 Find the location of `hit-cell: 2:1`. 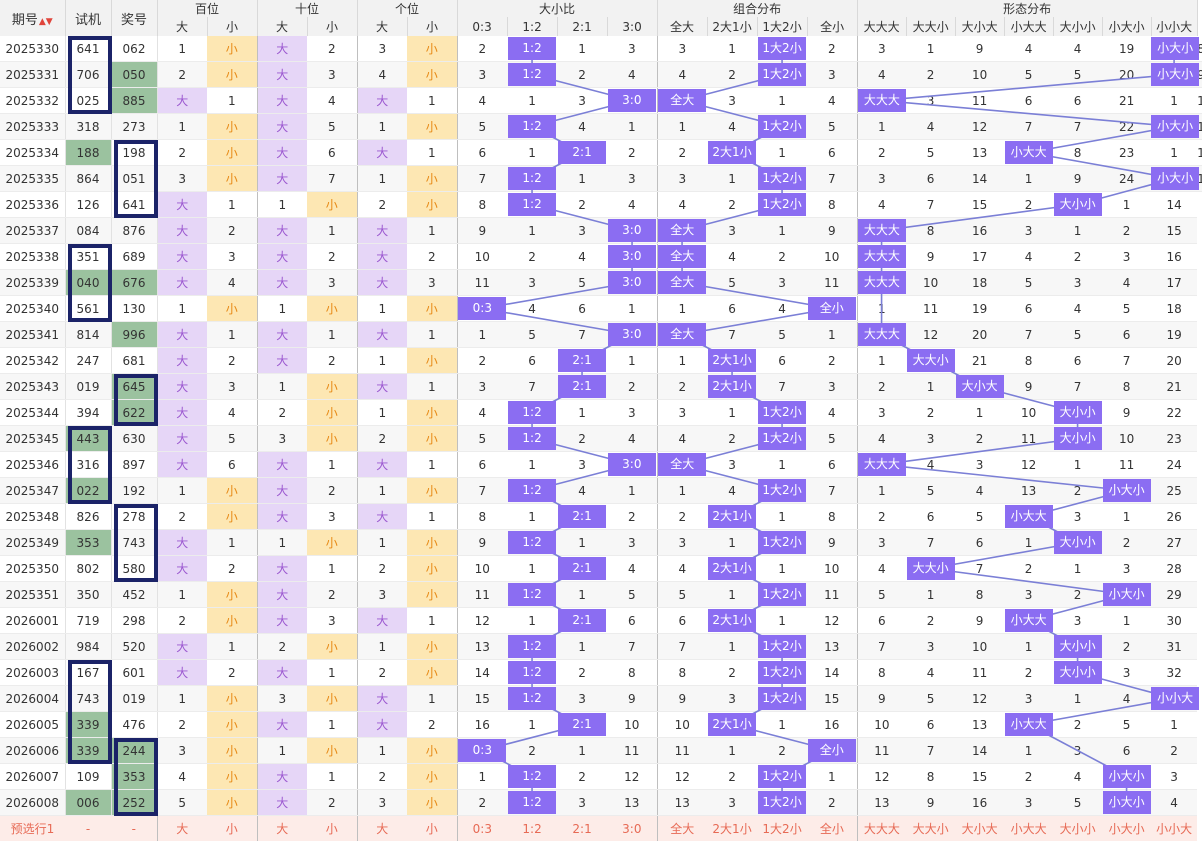

hit-cell: 2:1 is located at coordinates (582, 152).